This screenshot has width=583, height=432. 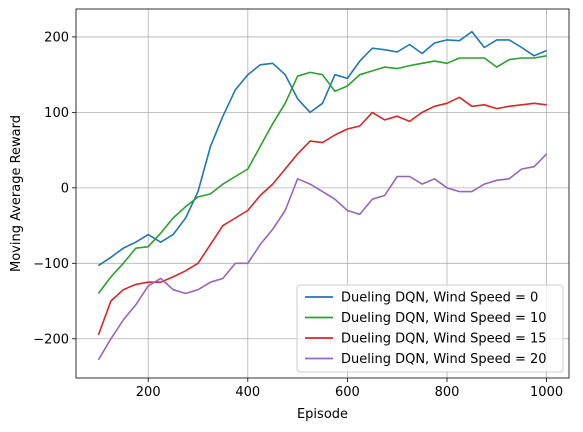 What do you see at coordinates (444, 339) in the screenshot?
I see `legend-label-2: Dueling DQN, Wind Speed = 15` at bounding box center [444, 339].